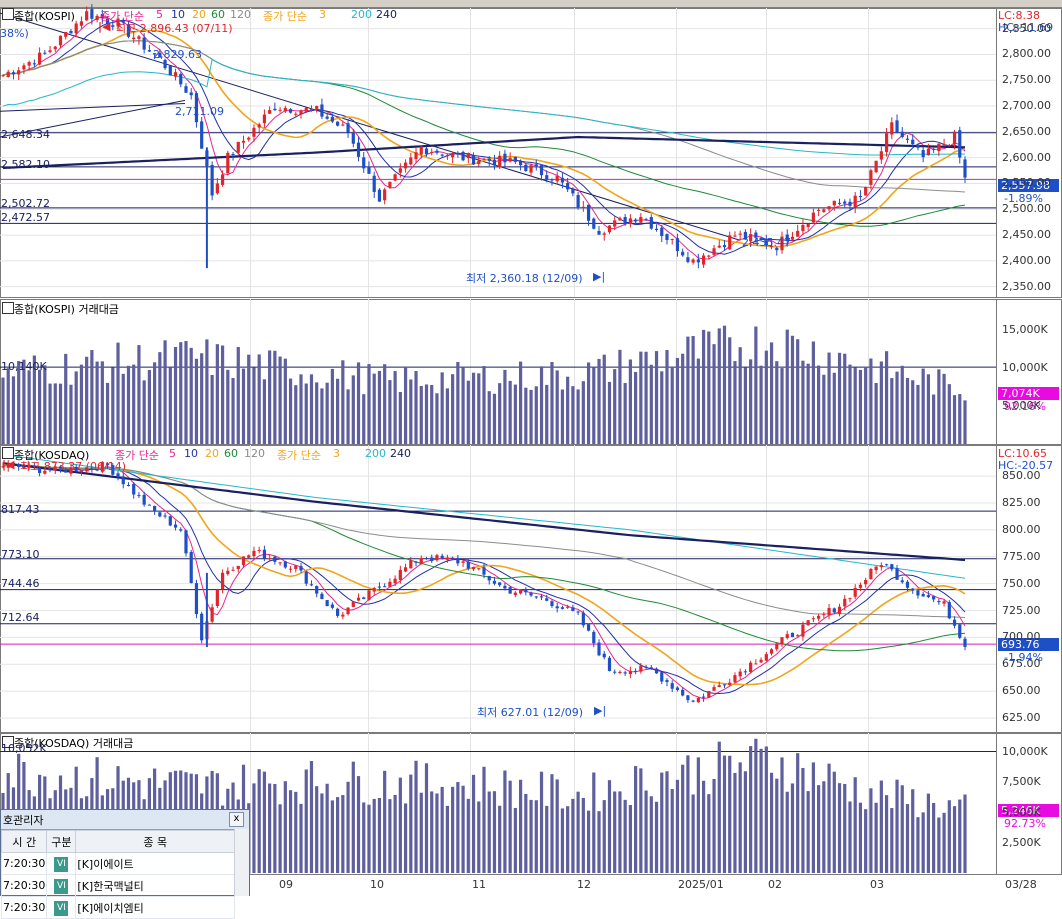 Image resolution: width=1062 pixels, height=919 pixels. I want to click on table-row: 7:20:30 VI [K]에이치엠티, so click(117, 907).